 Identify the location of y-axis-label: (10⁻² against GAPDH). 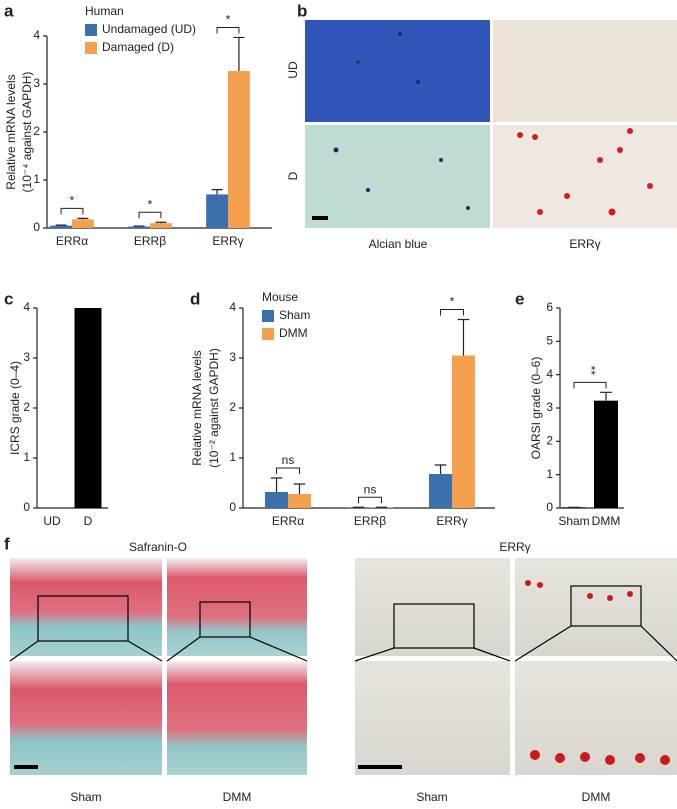
(214, 408).